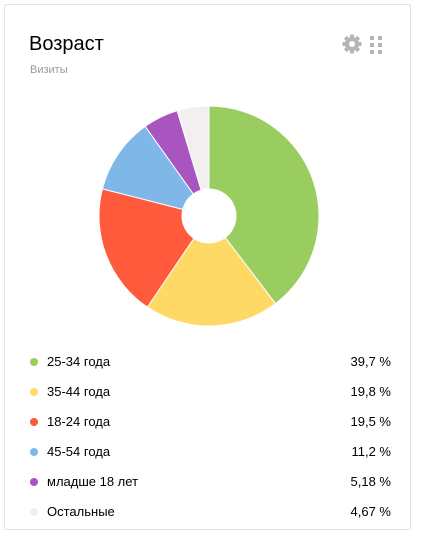 The image size is (431, 537). I want to click on legend-value: 19,8 %, so click(370, 391).